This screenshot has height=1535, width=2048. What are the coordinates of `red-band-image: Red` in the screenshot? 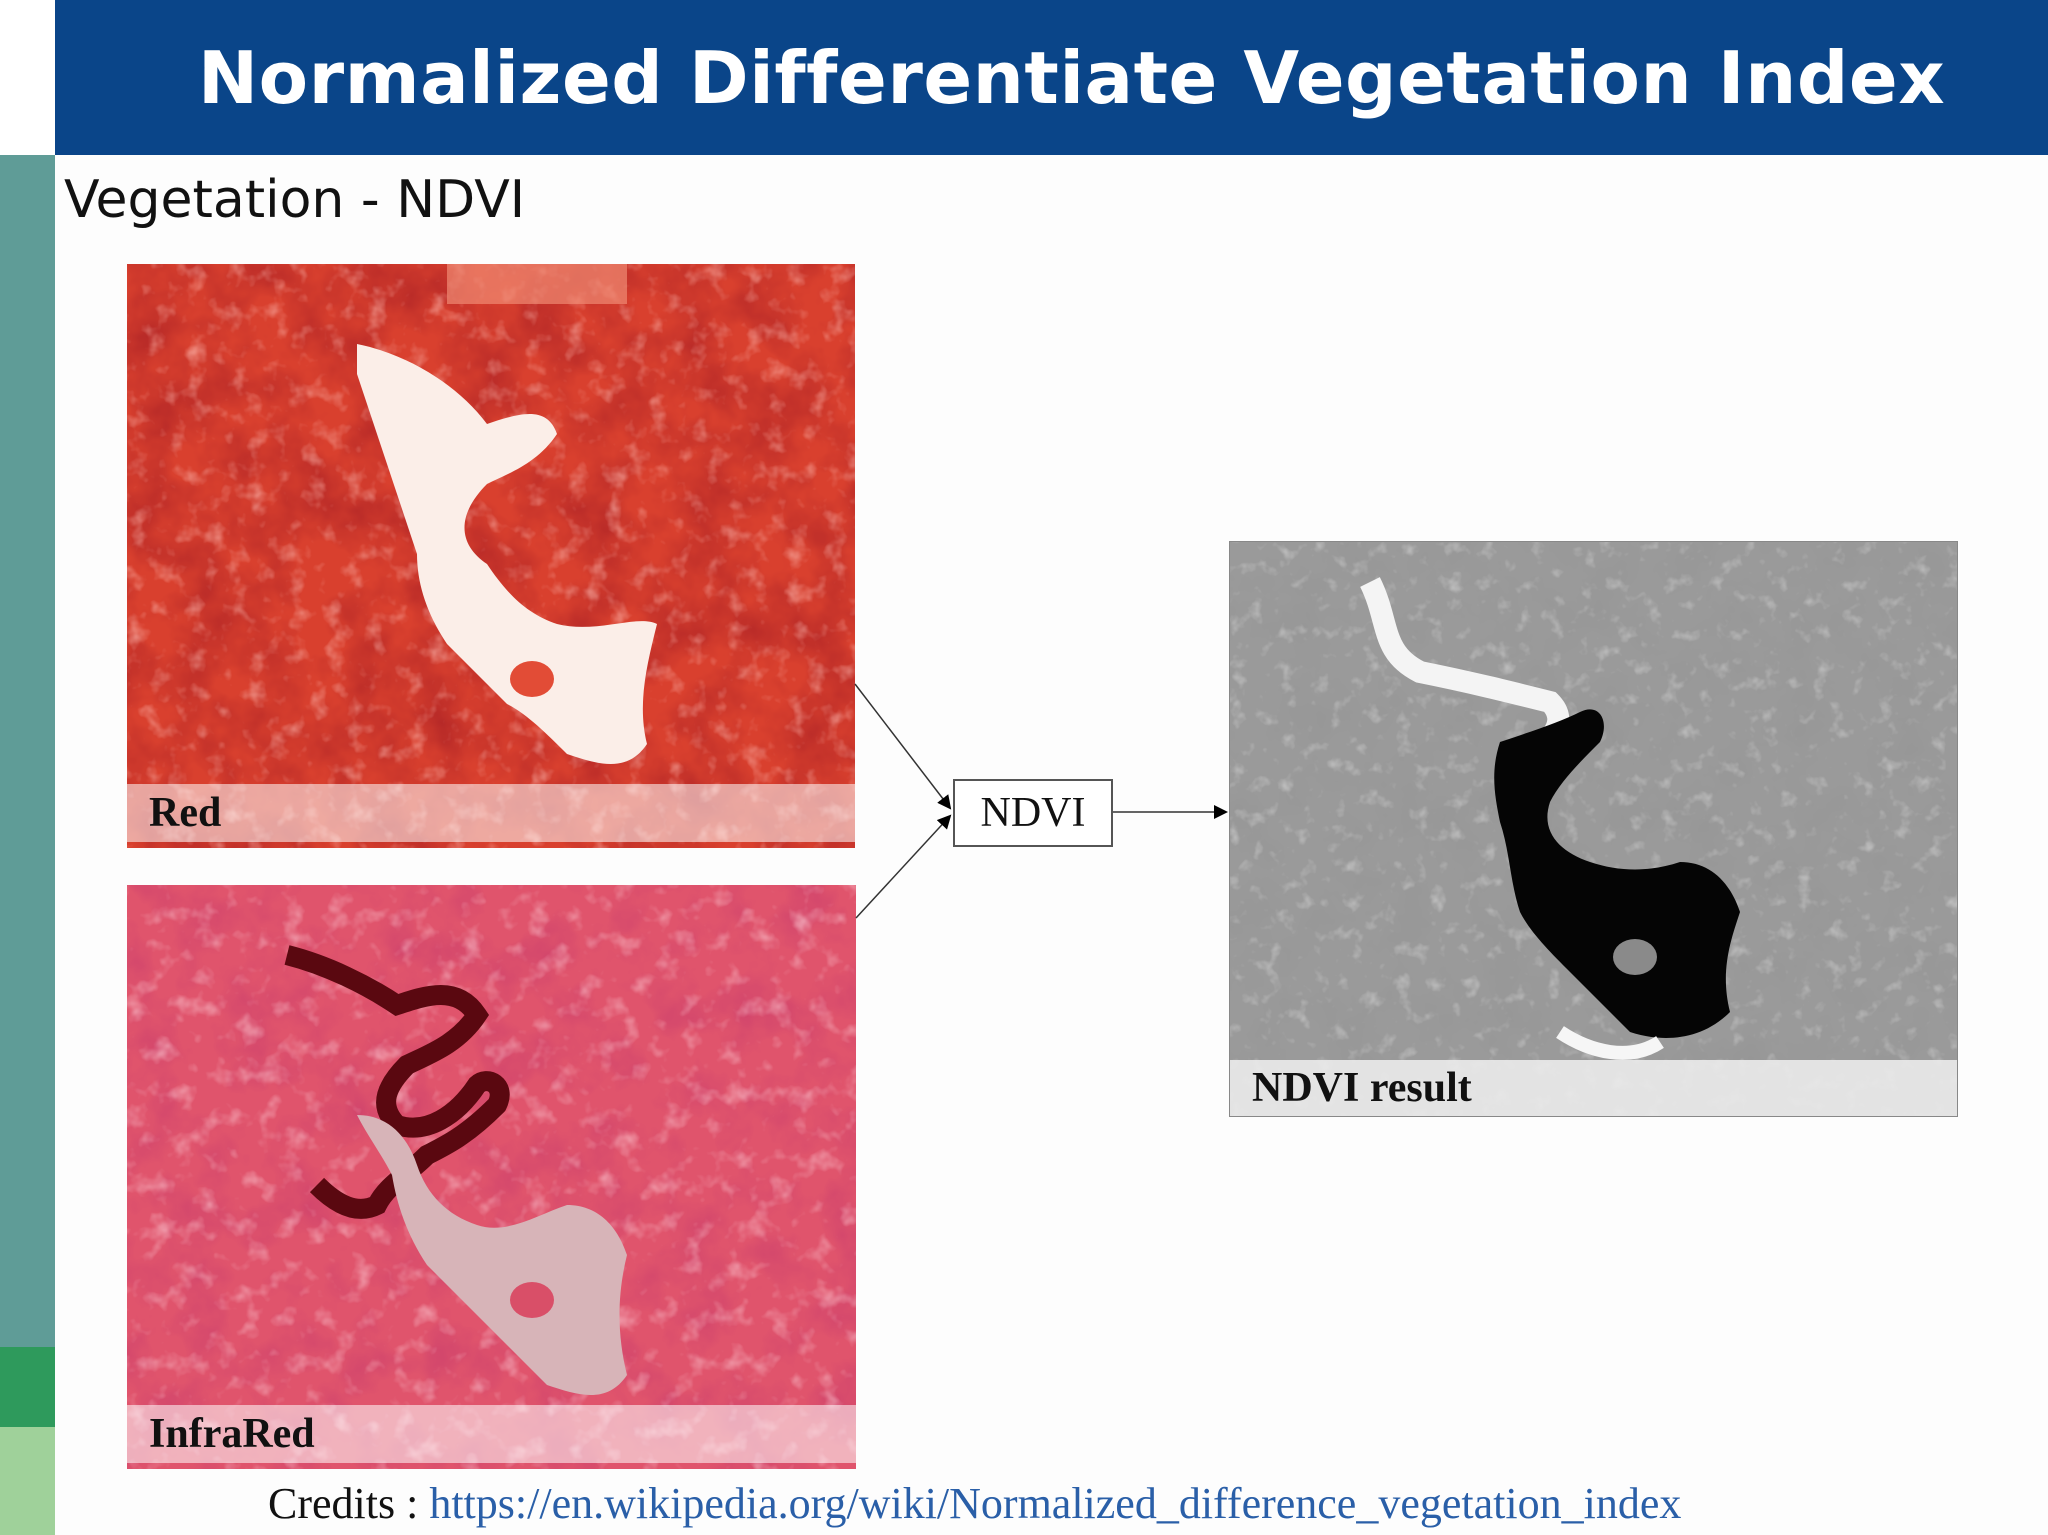 It's located at (491, 556).